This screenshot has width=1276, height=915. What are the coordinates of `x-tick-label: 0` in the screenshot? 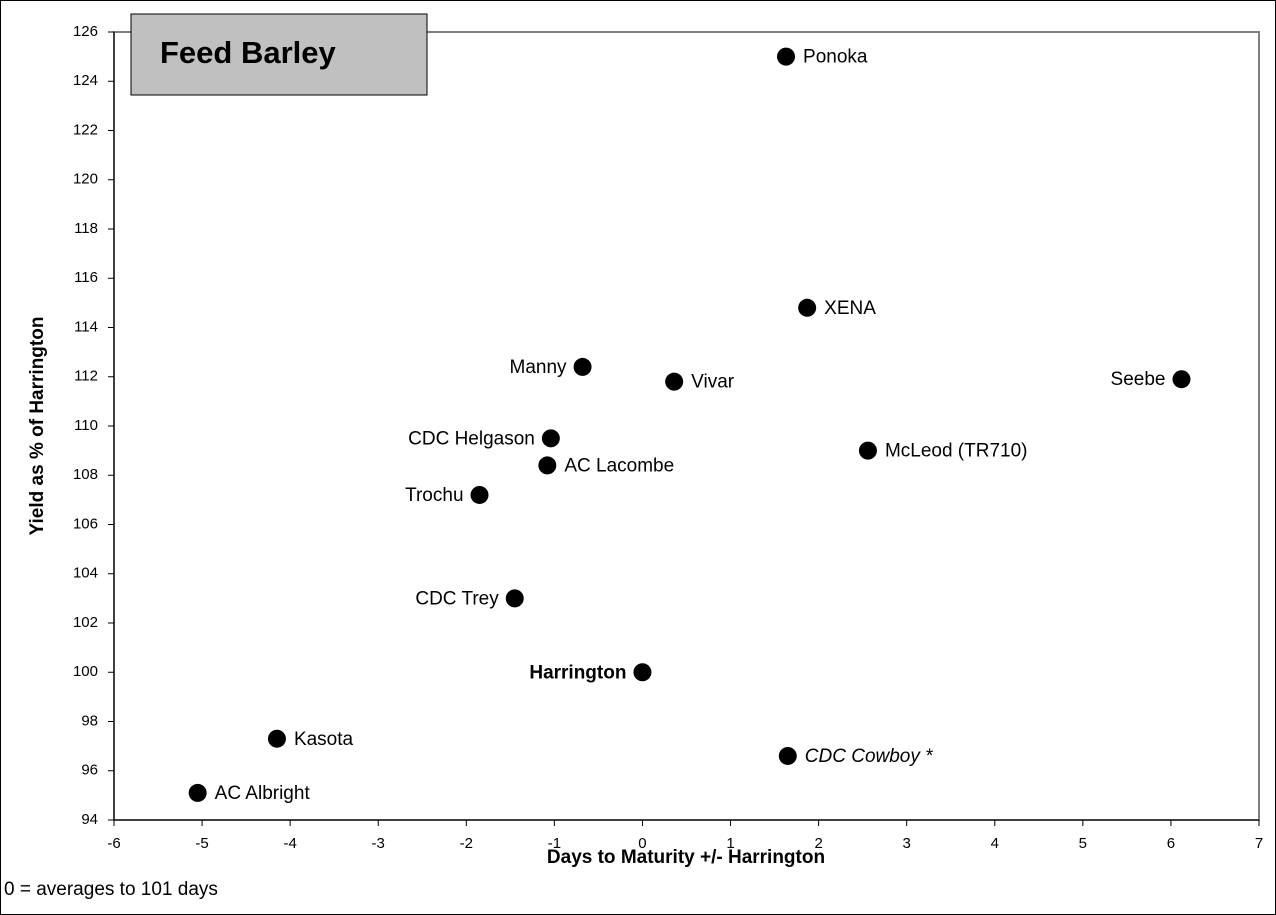 It's located at (642, 843).